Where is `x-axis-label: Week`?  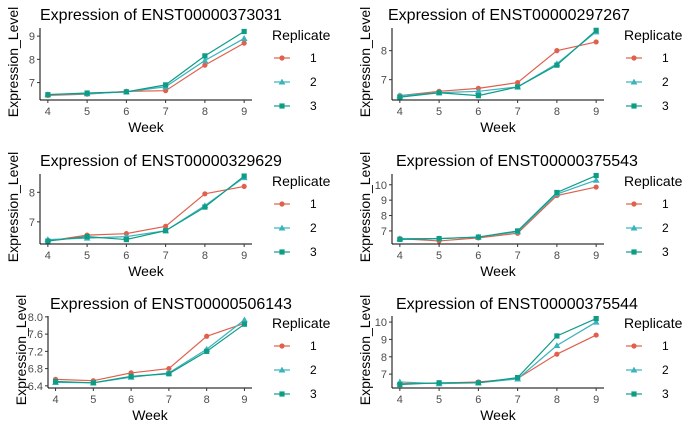
x-axis-label: Week is located at coordinates (150, 415).